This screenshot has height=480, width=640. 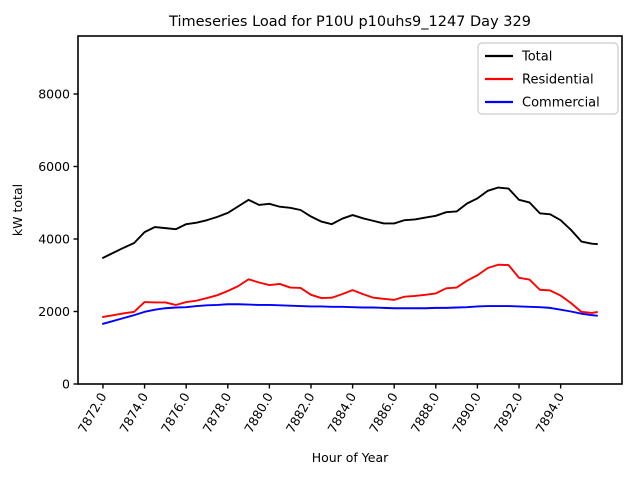 What do you see at coordinates (54, 166) in the screenshot?
I see `y-tick-label: 6000` at bounding box center [54, 166].